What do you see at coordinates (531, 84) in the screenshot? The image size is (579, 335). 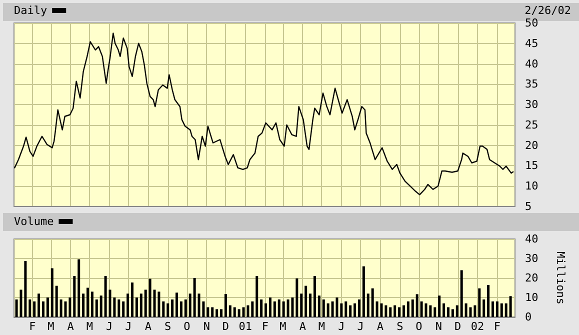 I see `y-tick-label: 35` at bounding box center [531, 84].